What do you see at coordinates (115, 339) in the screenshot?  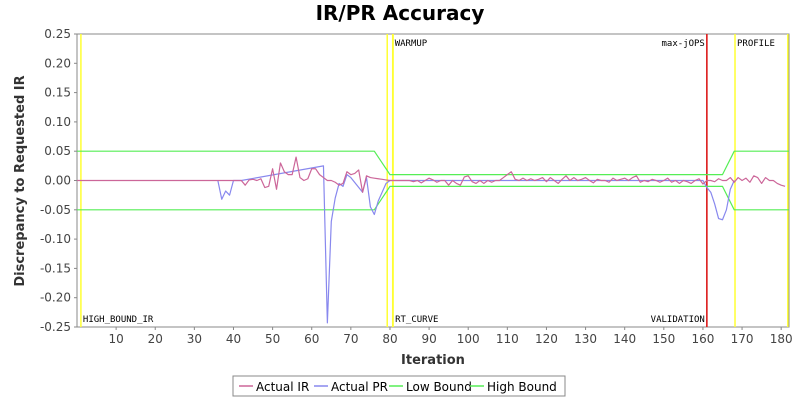 I see `x-tick-label: 10` at bounding box center [115, 339].